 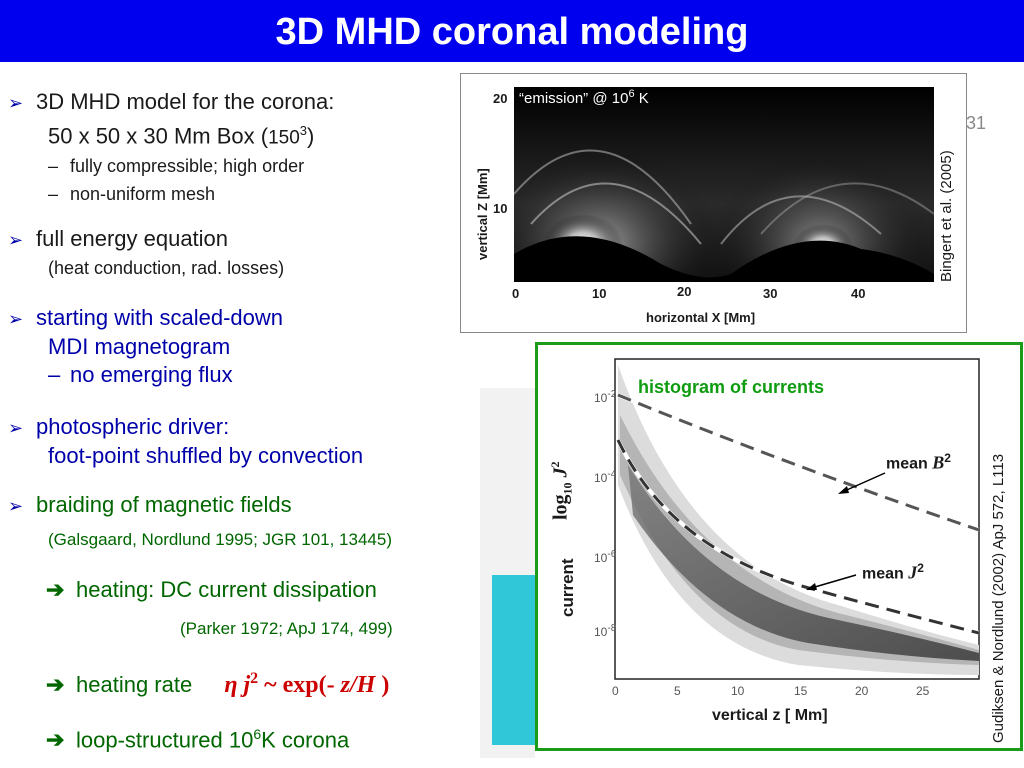 I want to click on y-tick: 10⁻⁶, so click(x=605, y=557).